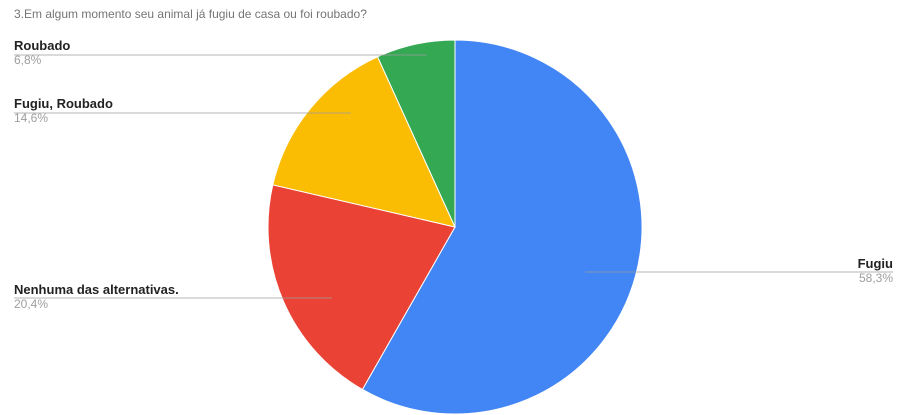 Image resolution: width=897 pixels, height=415 pixels. What do you see at coordinates (28, 60) in the screenshot?
I see `slice-percent-3: 6,8%` at bounding box center [28, 60].